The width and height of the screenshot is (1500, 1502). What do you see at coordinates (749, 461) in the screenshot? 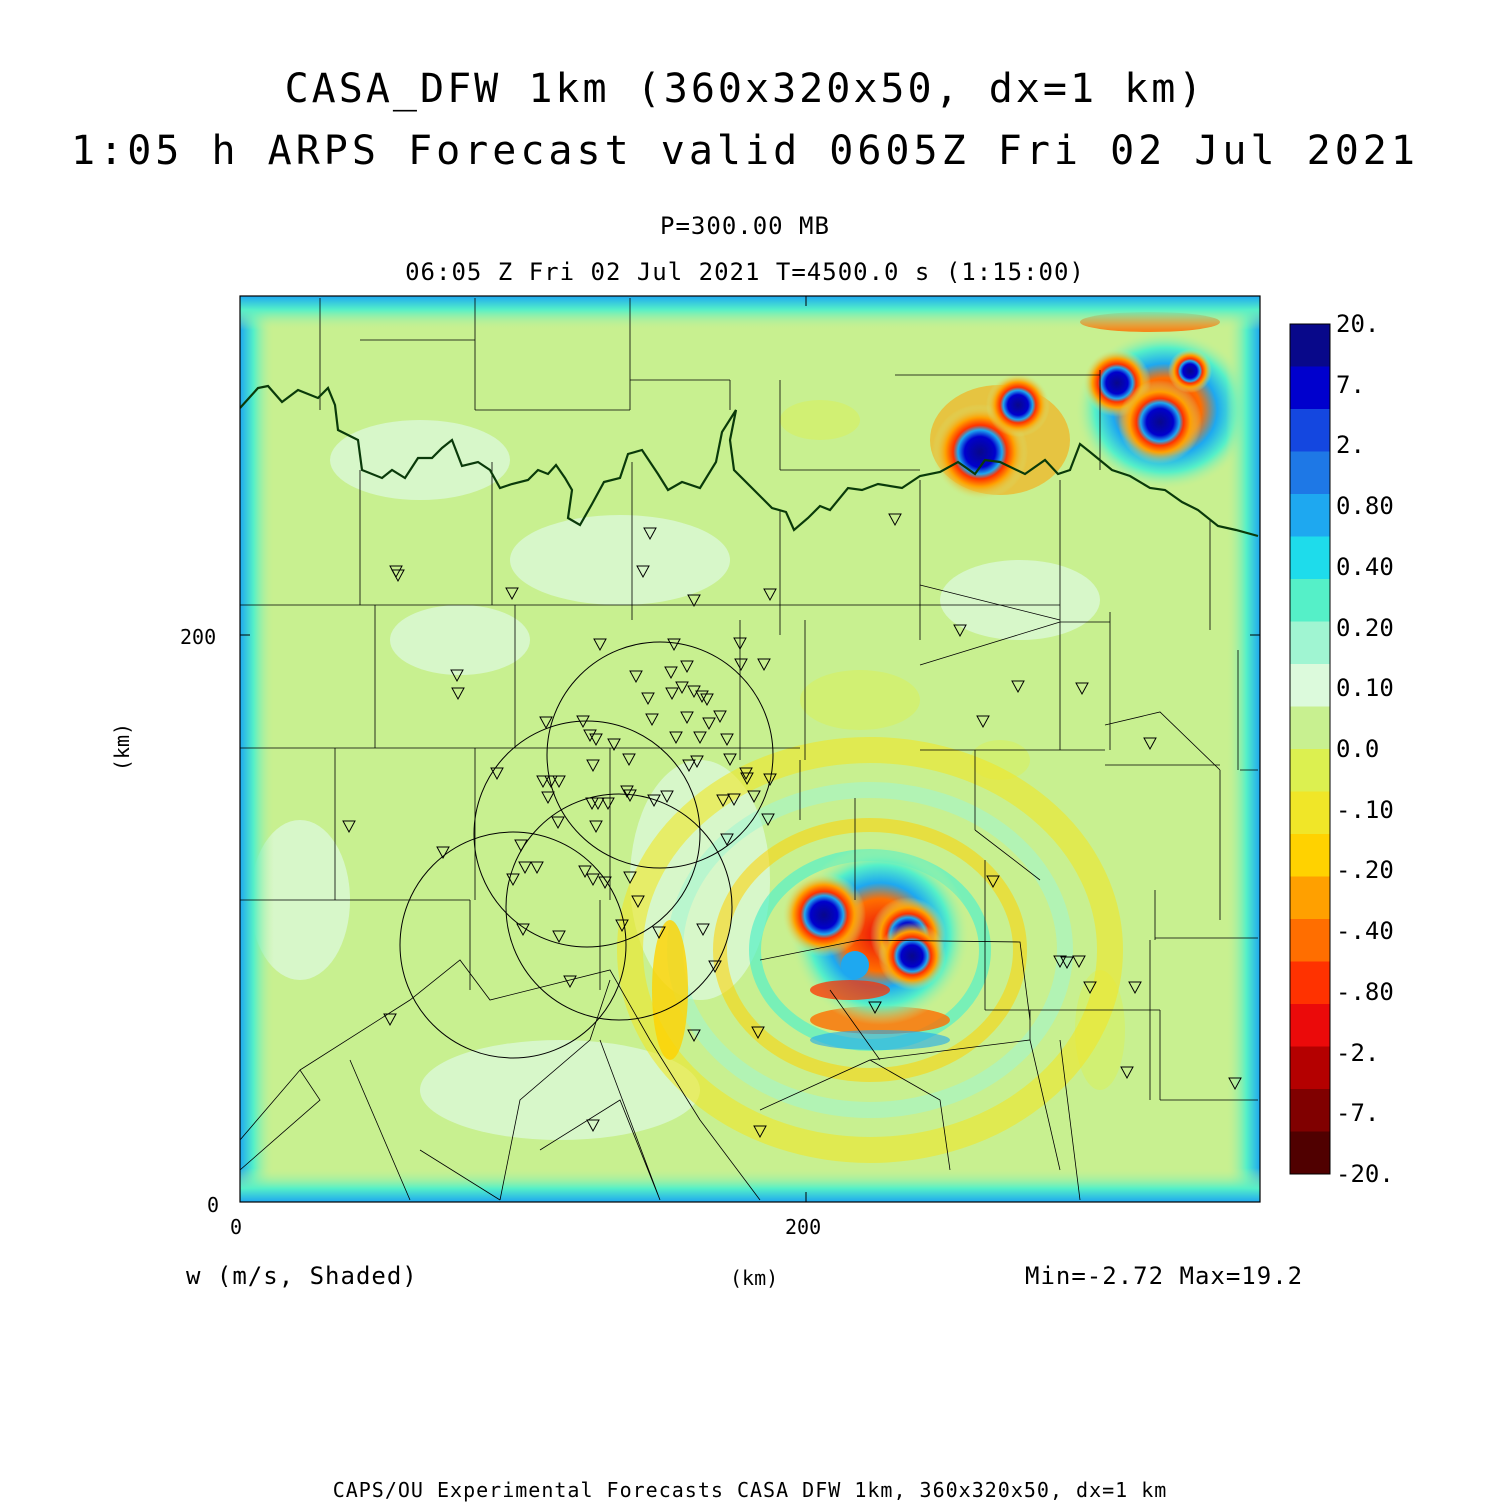
I see `state-border-river` at bounding box center [749, 461].